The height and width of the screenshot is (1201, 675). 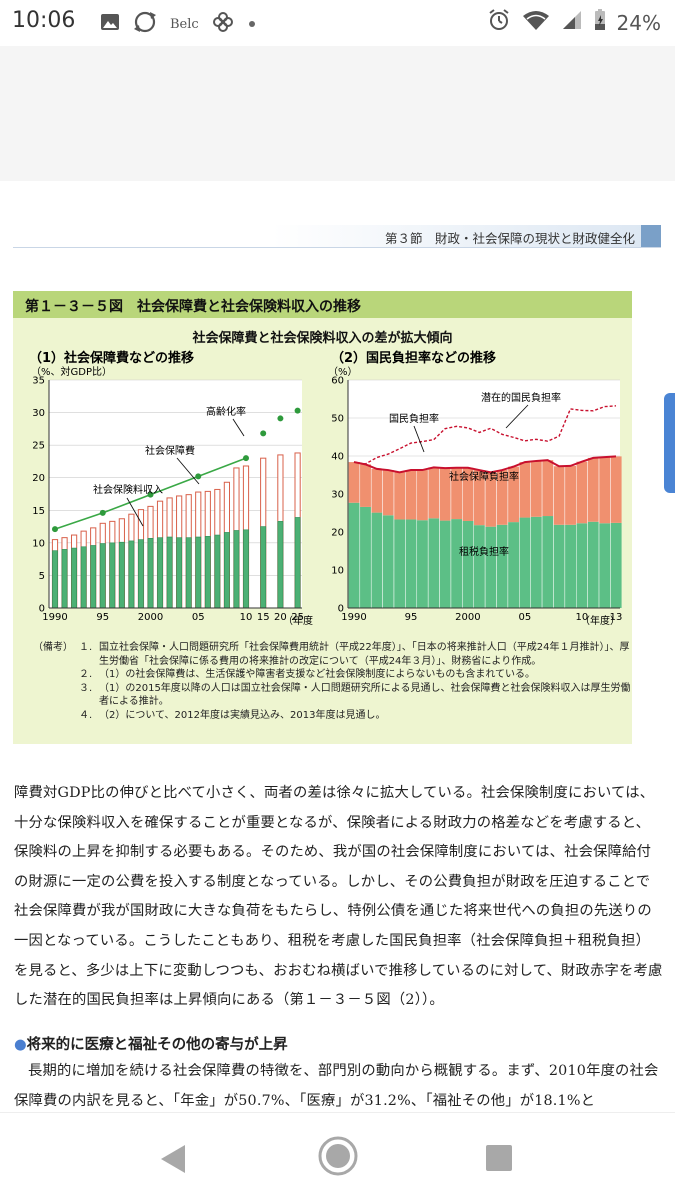 What do you see at coordinates (669, 443) in the screenshot?
I see `scroll-handle` at bounding box center [669, 443].